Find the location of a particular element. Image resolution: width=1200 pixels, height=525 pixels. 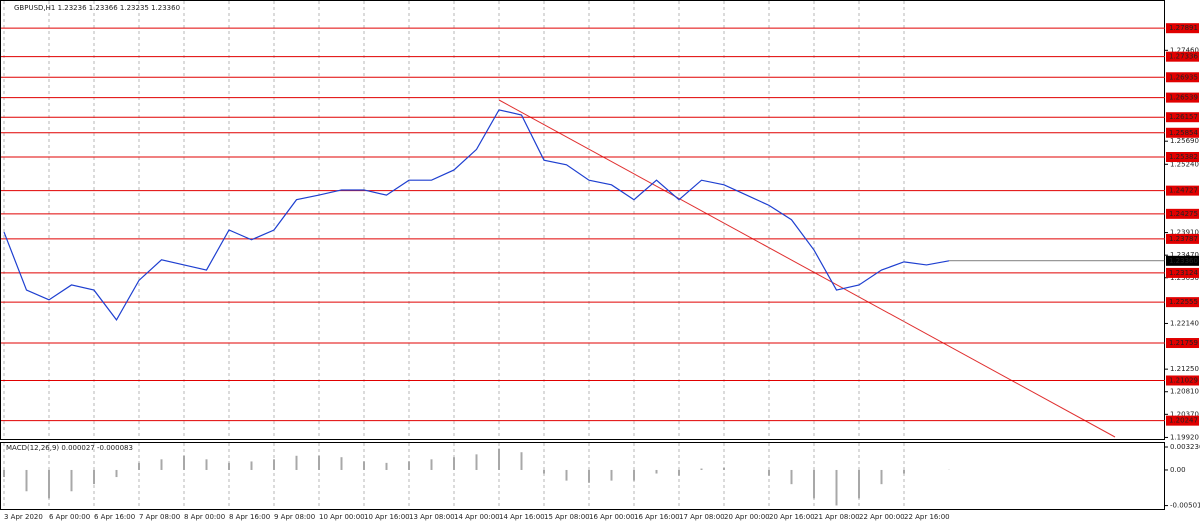

level-label: 1.23787 is located at coordinates (1183, 239).